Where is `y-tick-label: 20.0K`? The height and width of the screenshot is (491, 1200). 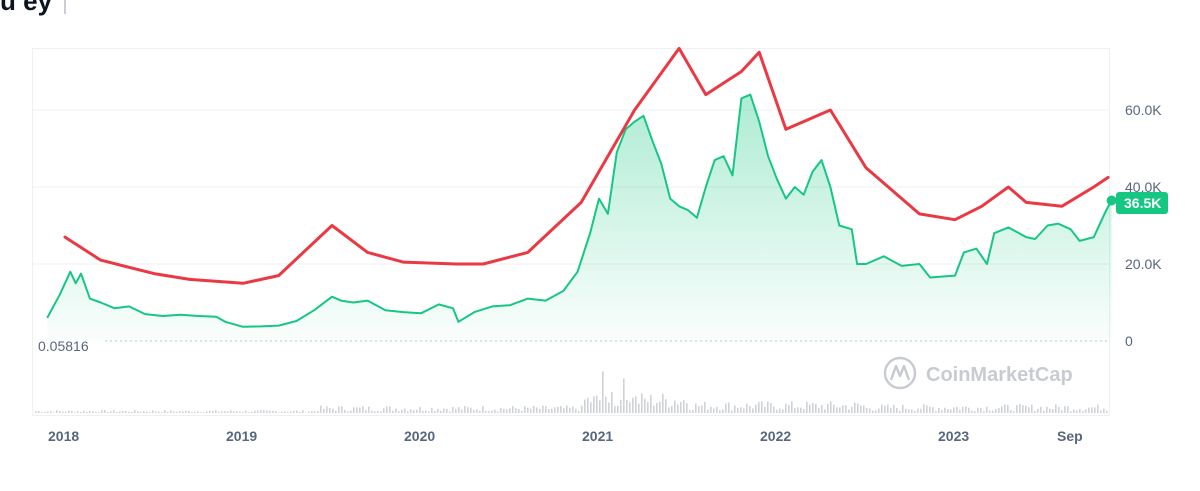 y-tick-label: 20.0K is located at coordinates (1143, 264).